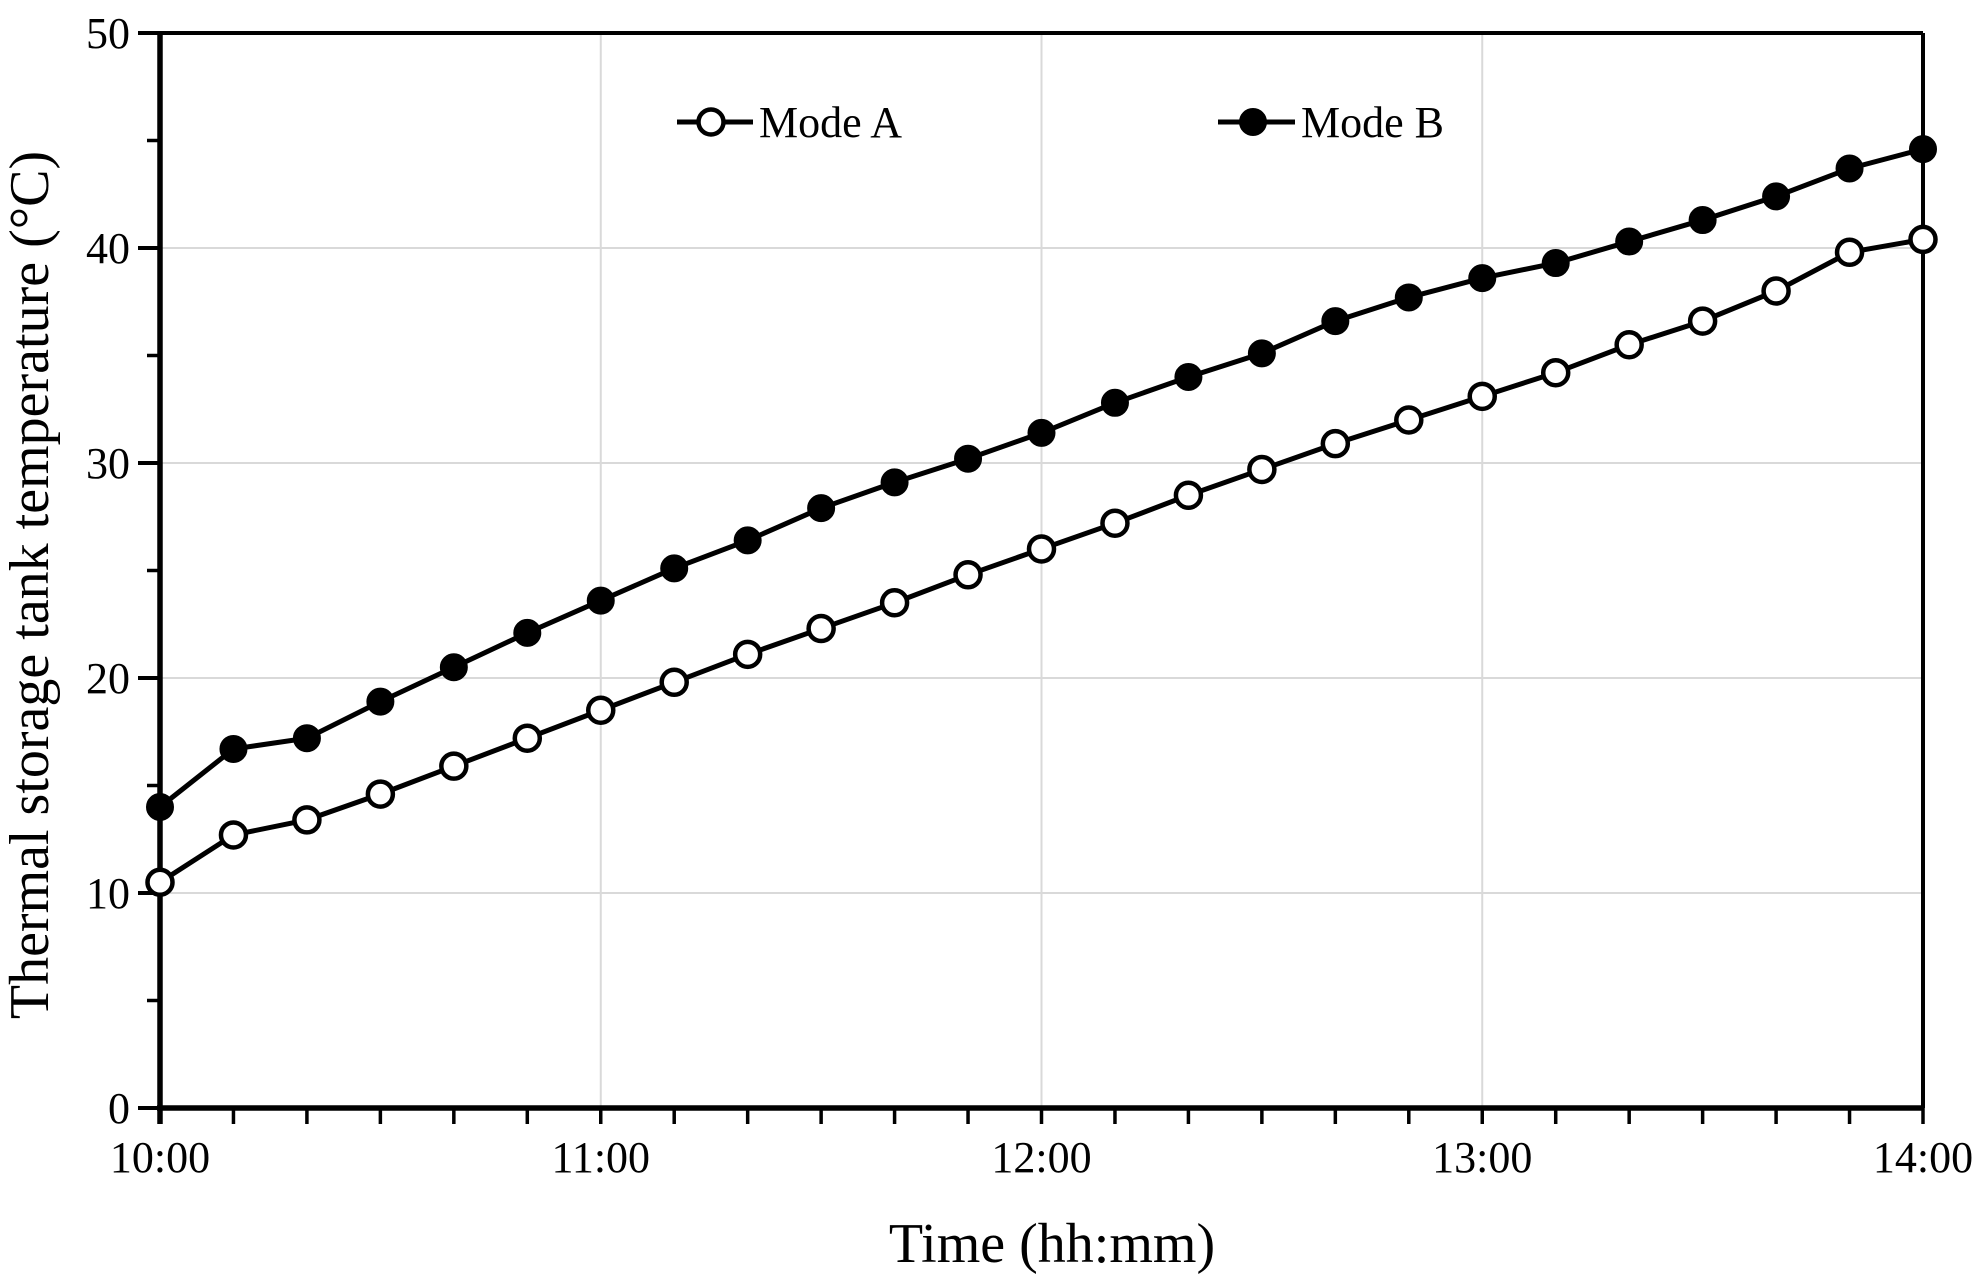  Describe the element at coordinates (119, 1108) in the screenshot. I see `y-tick-label: 0` at that location.